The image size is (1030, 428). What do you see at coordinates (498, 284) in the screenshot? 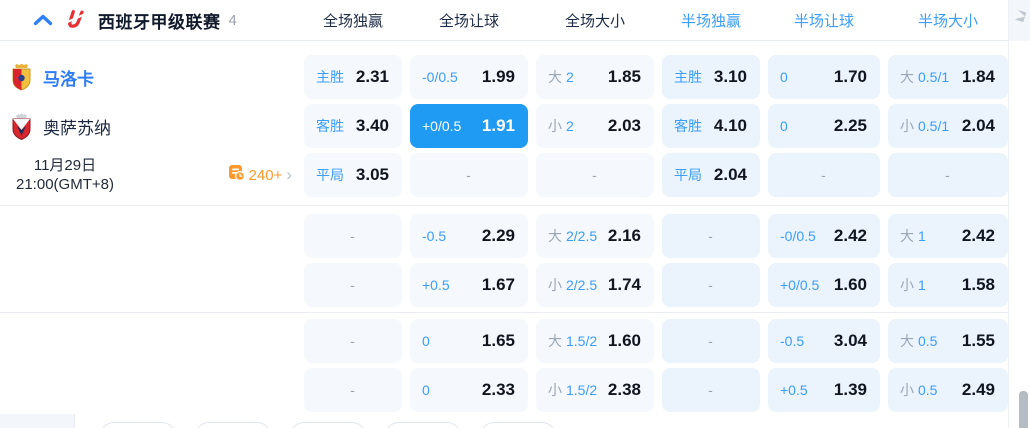
I see `odds-cell-value: 1.67` at bounding box center [498, 284].